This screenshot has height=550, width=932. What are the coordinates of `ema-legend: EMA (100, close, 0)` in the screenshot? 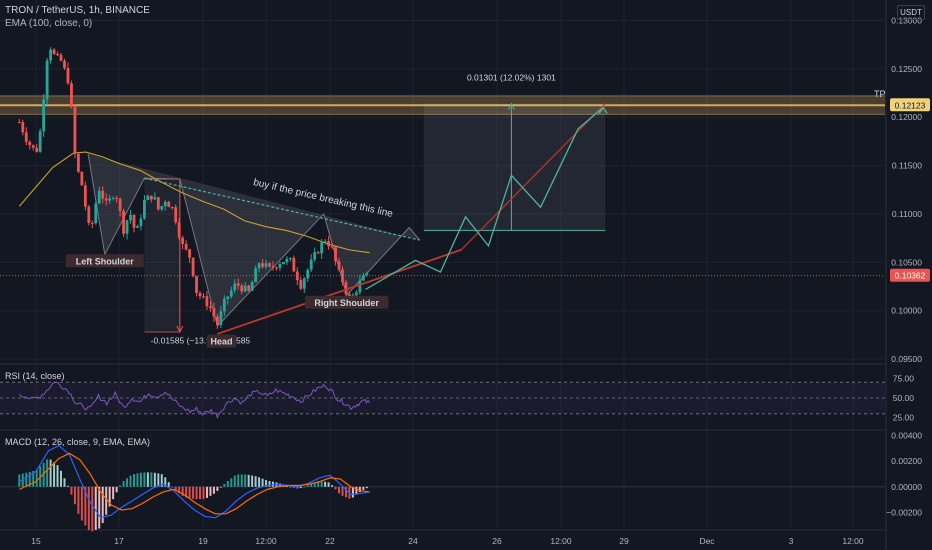 It's located at (49, 23).